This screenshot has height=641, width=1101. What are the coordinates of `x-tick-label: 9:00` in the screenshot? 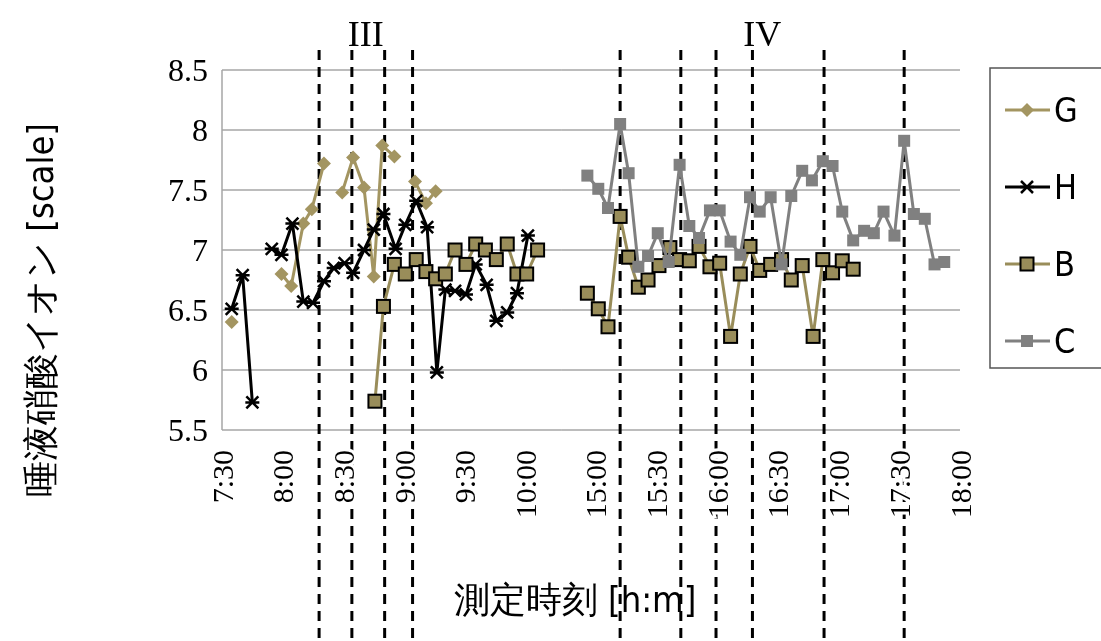 It's located at (404, 477).